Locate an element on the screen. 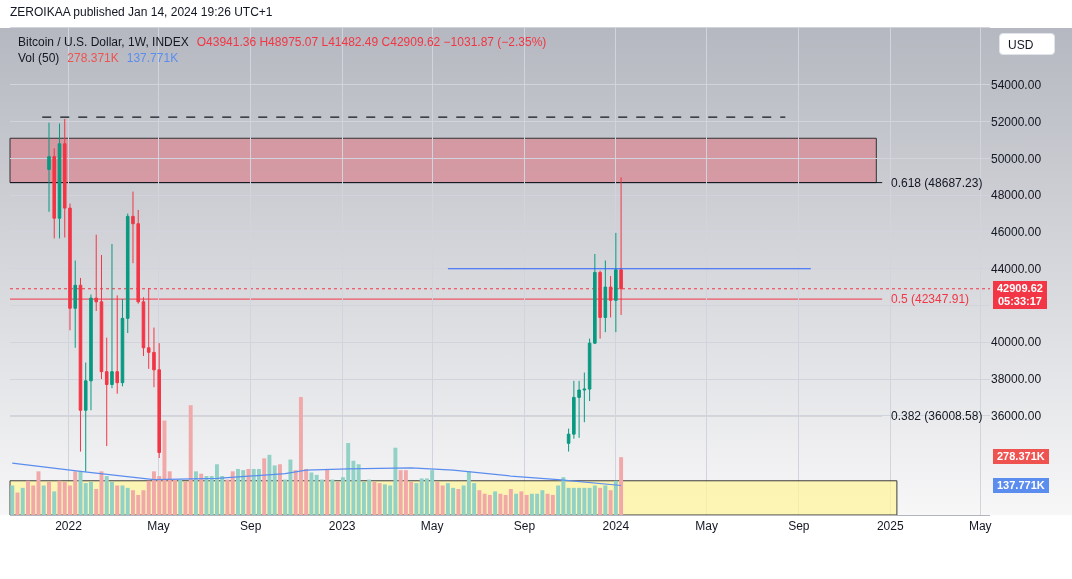  x-tick-label: 2023 is located at coordinates (342, 526).